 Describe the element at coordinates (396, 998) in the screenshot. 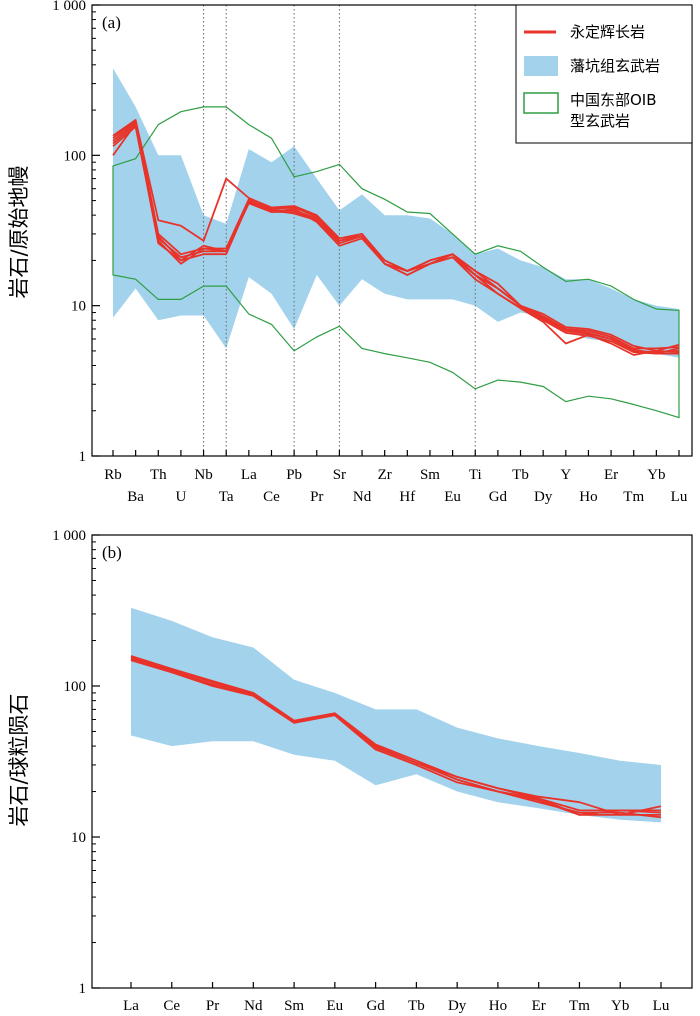

I see `panel-b-xaxis: La Ce Pr Nd Sm Eu Gd Tb Dy Ho Er Tm Yb Lu` at that location.